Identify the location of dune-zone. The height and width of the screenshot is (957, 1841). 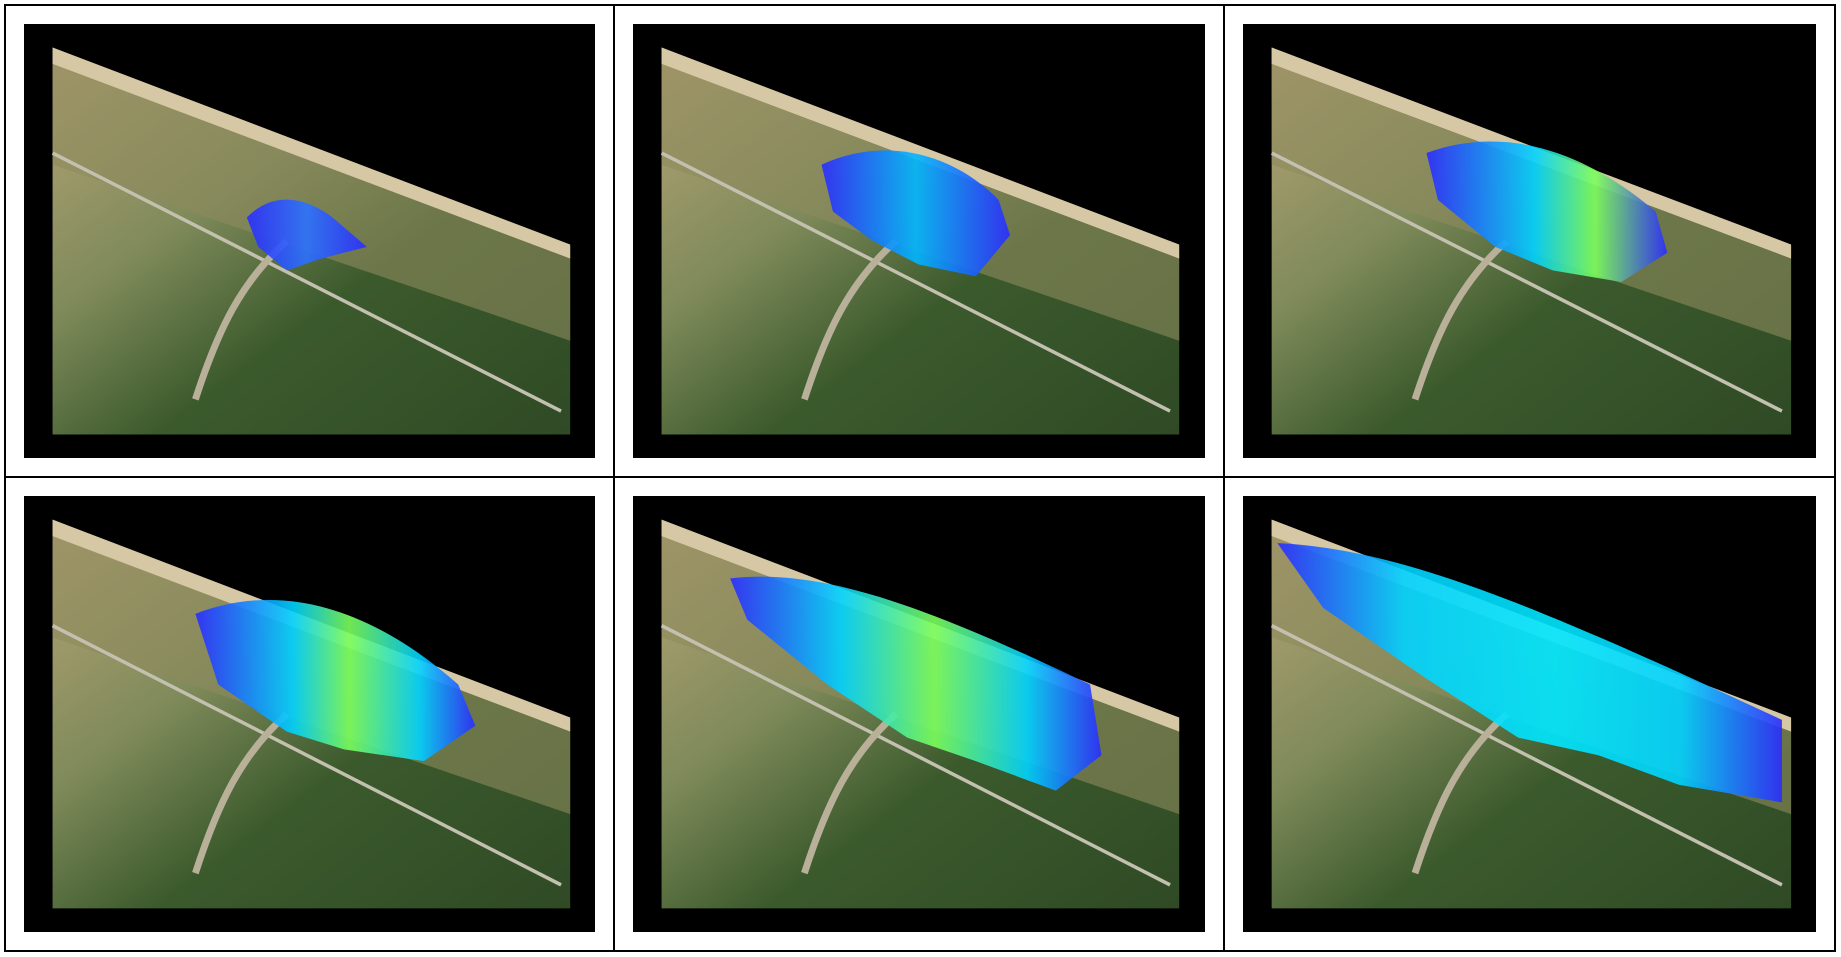
(311, 202).